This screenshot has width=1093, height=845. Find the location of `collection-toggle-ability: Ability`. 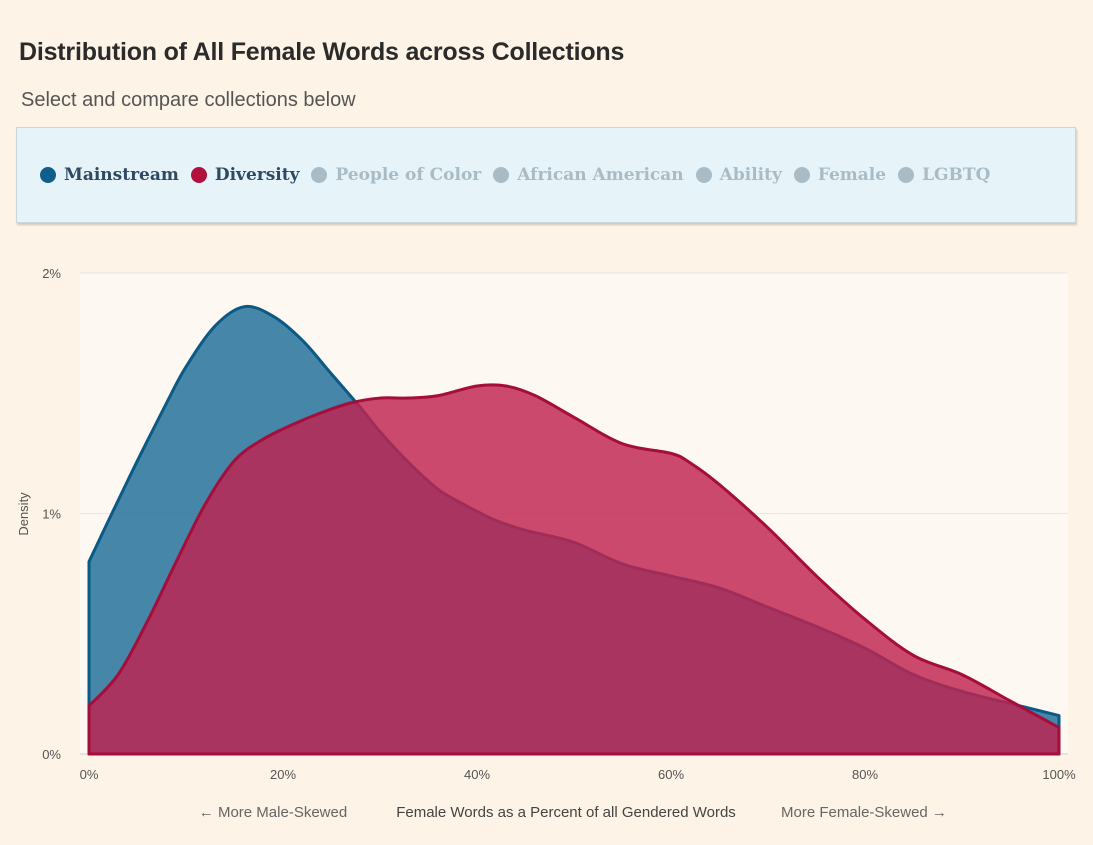

collection-toggle-ability: Ability is located at coordinates (738, 175).